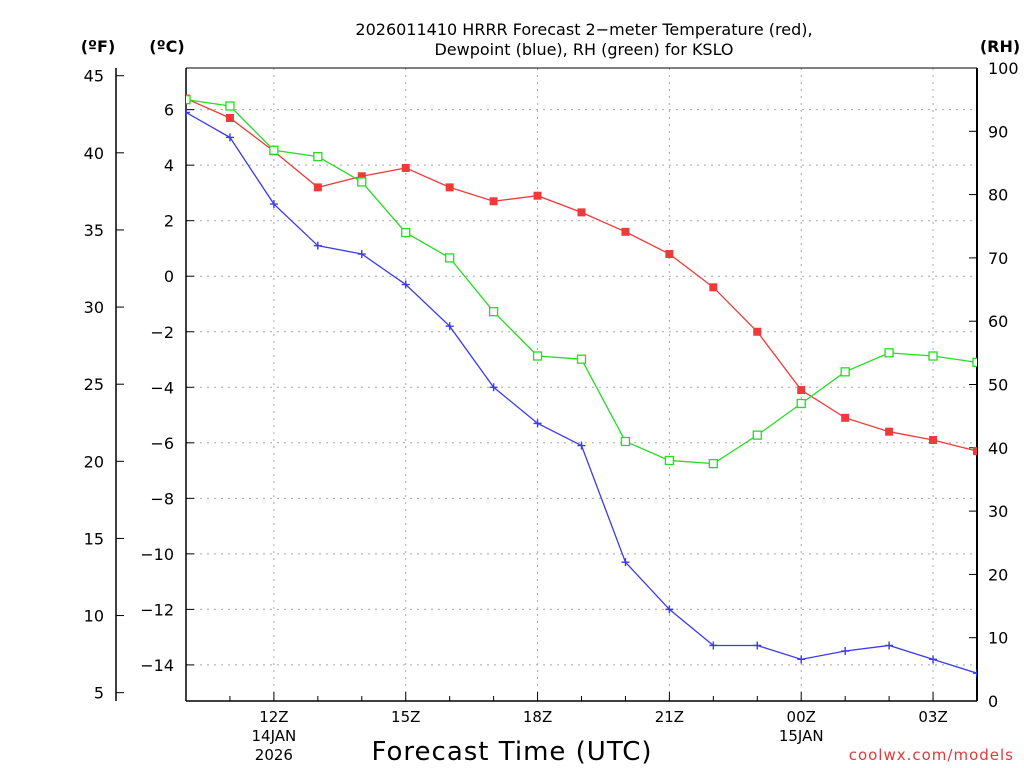 The height and width of the screenshot is (768, 1024). Describe the element at coordinates (274, 755) in the screenshot. I see `x-tick-year: 2026` at that location.